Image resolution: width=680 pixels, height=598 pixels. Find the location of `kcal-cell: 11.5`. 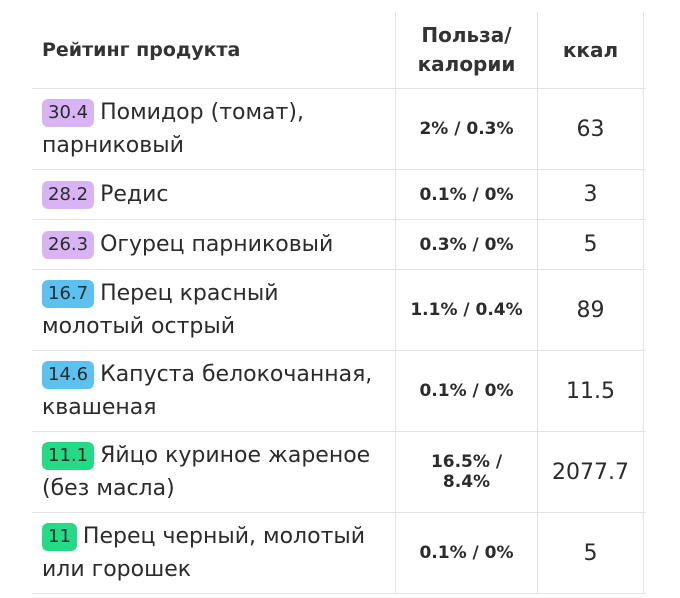

kcal-cell: 11.5 is located at coordinates (591, 391).